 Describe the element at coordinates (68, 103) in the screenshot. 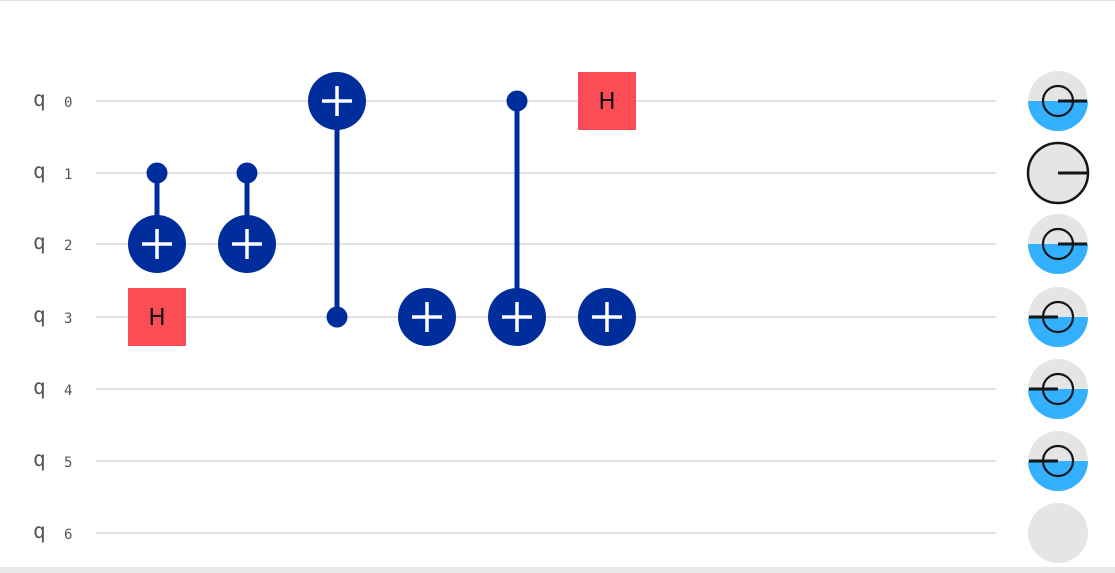

I see `qubit-label-index: 0` at that location.